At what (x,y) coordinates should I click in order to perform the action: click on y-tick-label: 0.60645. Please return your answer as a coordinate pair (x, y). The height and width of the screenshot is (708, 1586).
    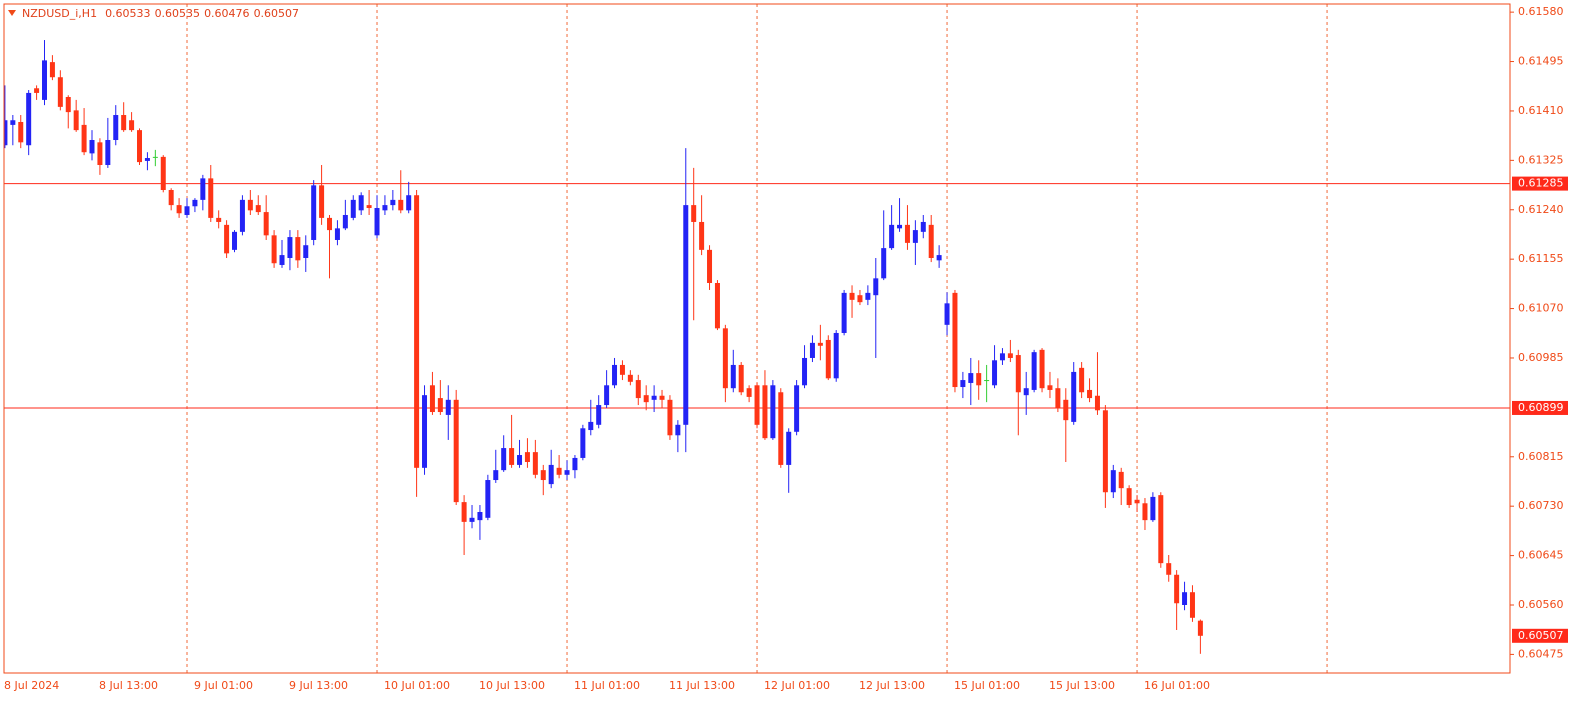
    Looking at the image, I should click on (1541, 555).